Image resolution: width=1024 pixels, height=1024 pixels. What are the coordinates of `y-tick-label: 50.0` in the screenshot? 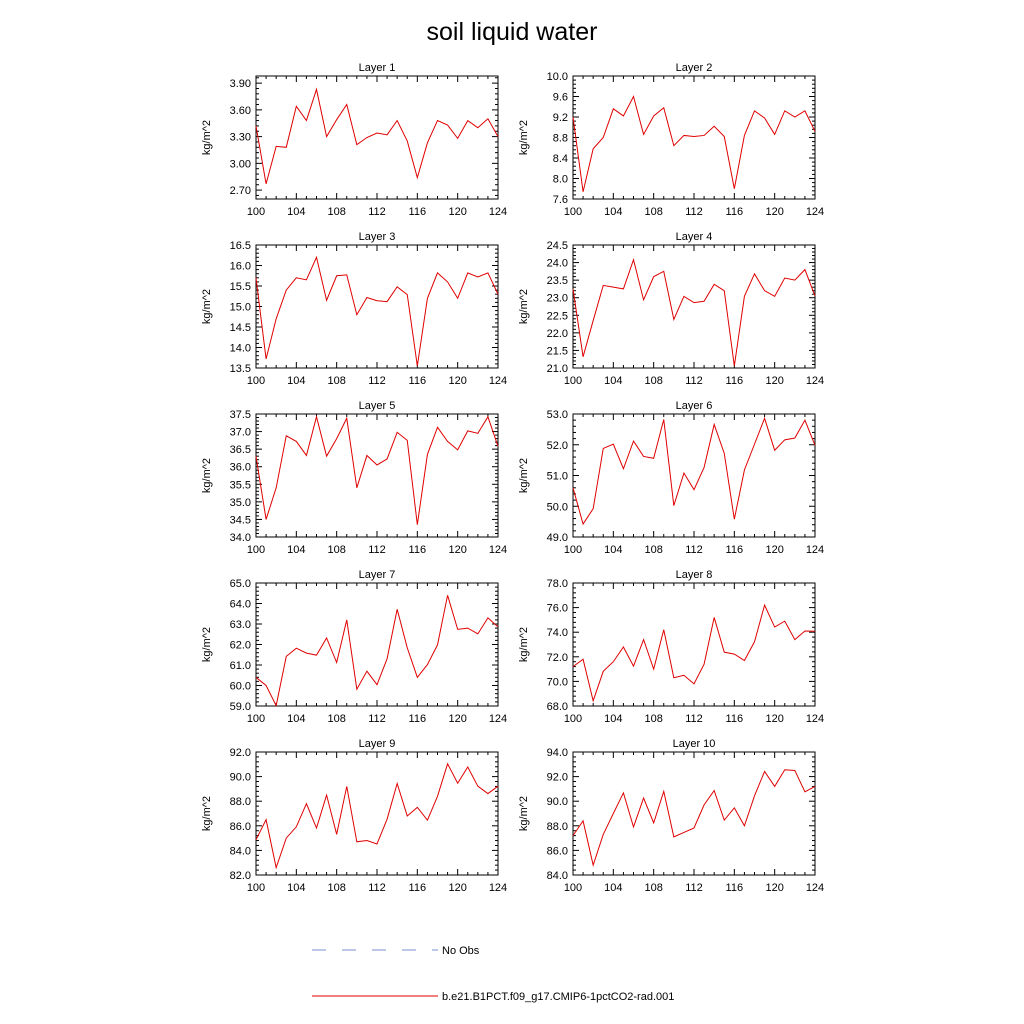 It's located at (557, 507).